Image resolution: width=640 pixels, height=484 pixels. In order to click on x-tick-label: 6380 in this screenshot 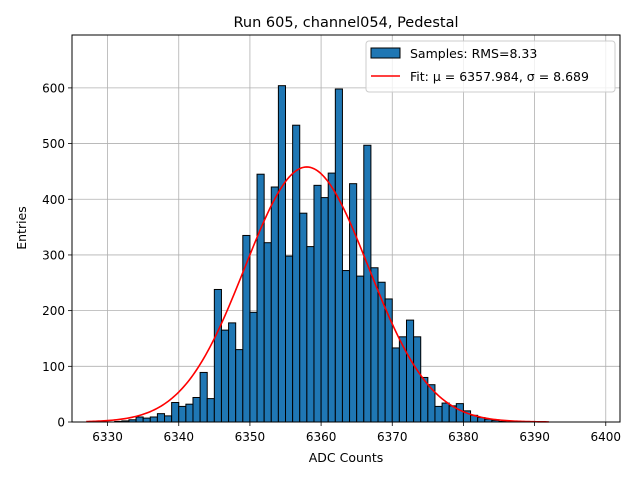, I will do `click(463, 437)`.